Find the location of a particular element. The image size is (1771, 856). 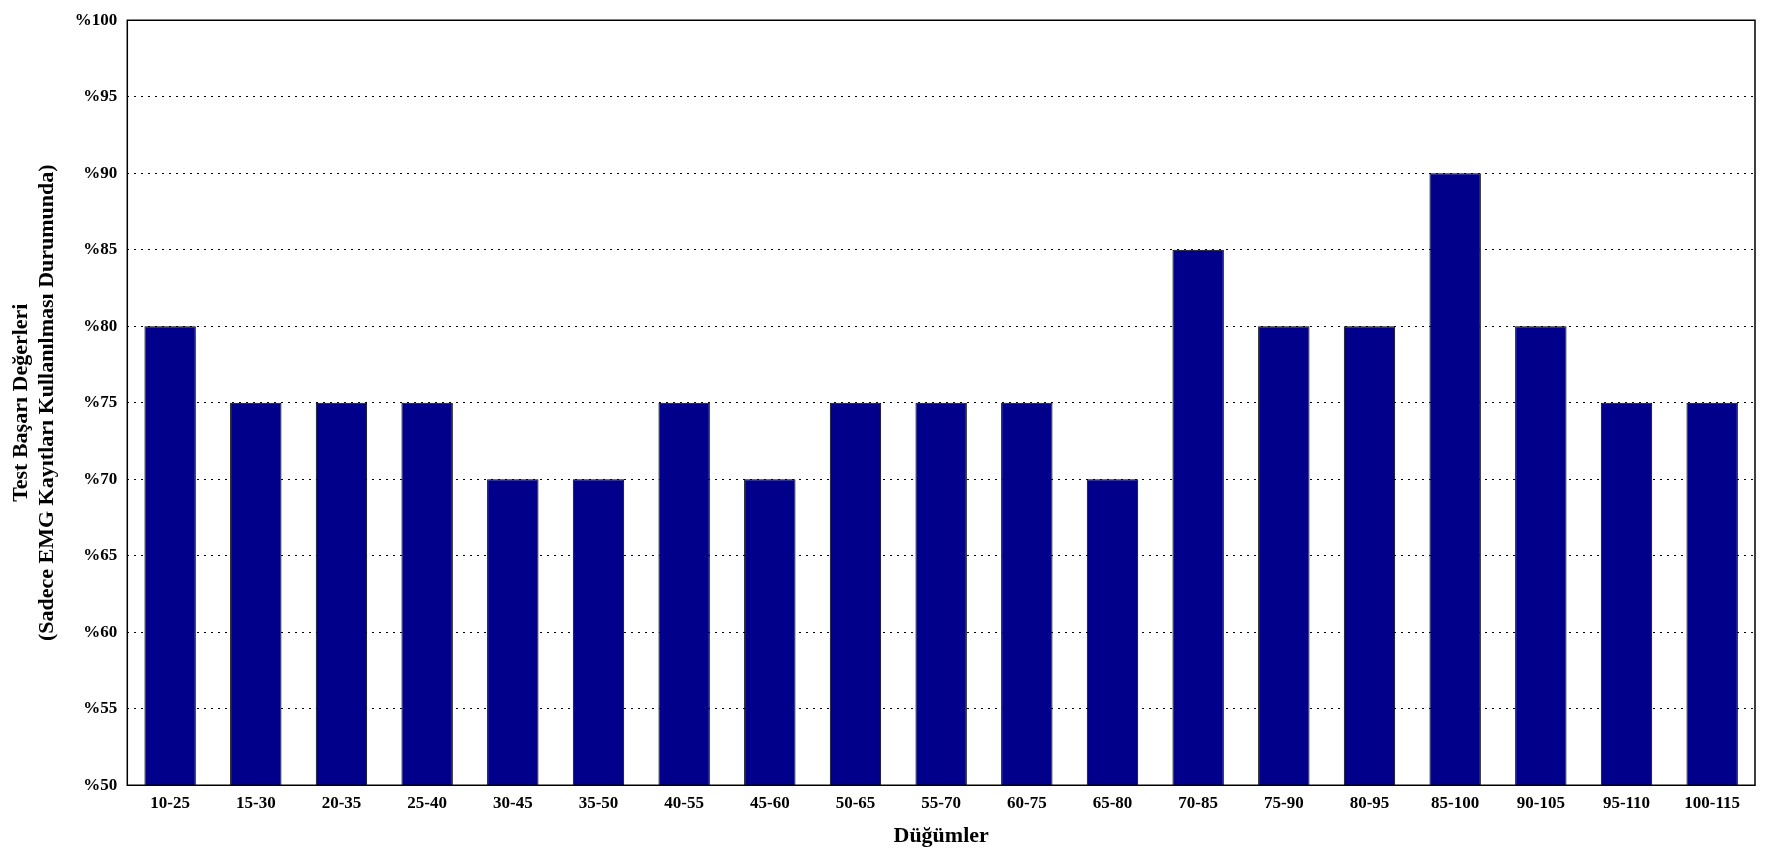

x-tick-label: 75-90 is located at coordinates (1283, 802).